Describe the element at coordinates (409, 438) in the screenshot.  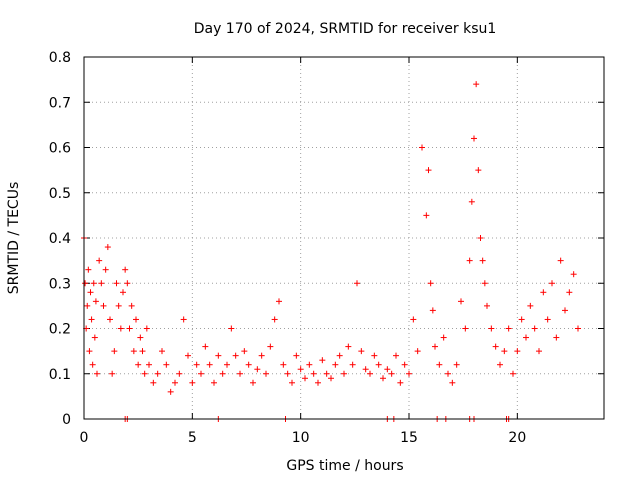
I see `x-tick-label: 15` at that location.